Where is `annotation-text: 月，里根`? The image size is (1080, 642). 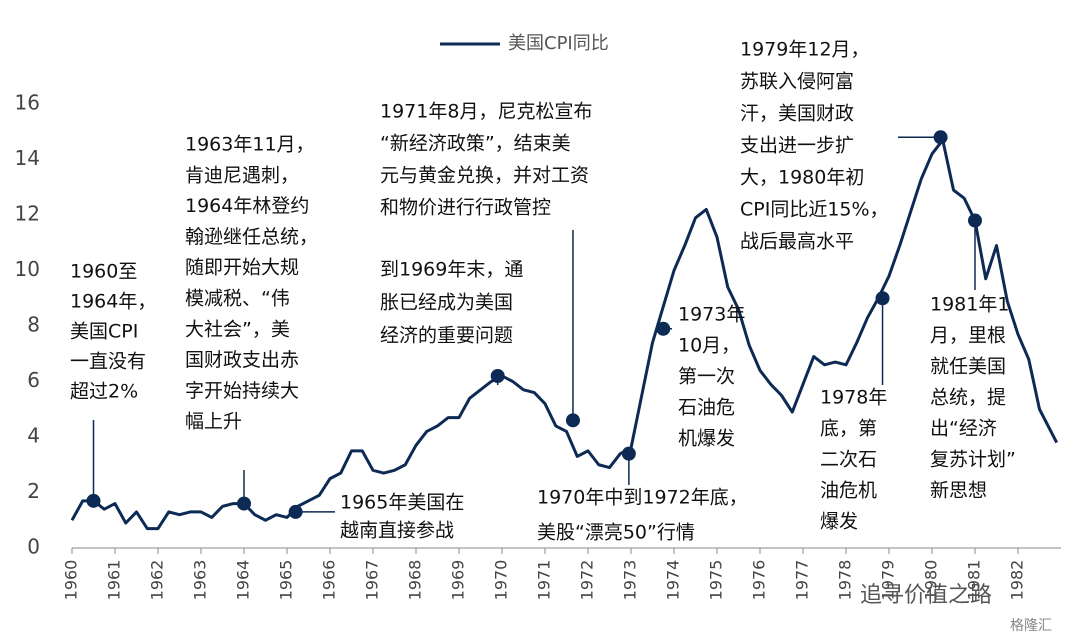
annotation-text: 月，里根 is located at coordinates (968, 336).